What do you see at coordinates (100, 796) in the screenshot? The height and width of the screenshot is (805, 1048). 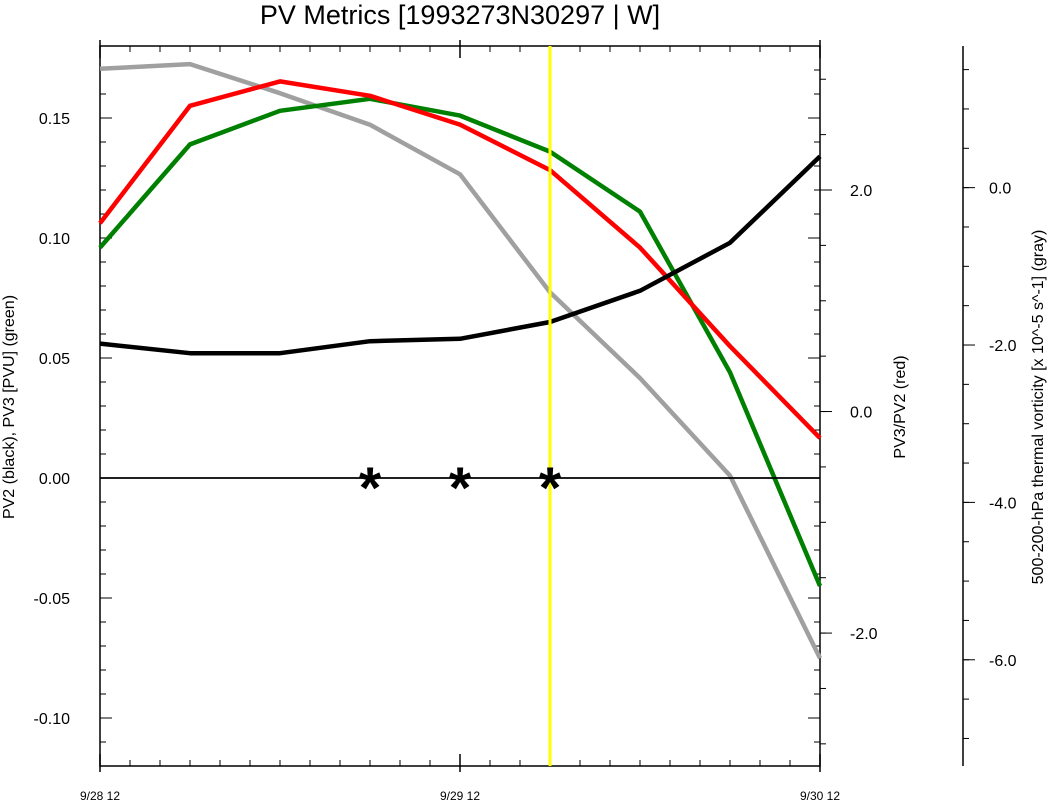 I see `x-tick-label: 9/28 12` at bounding box center [100, 796].